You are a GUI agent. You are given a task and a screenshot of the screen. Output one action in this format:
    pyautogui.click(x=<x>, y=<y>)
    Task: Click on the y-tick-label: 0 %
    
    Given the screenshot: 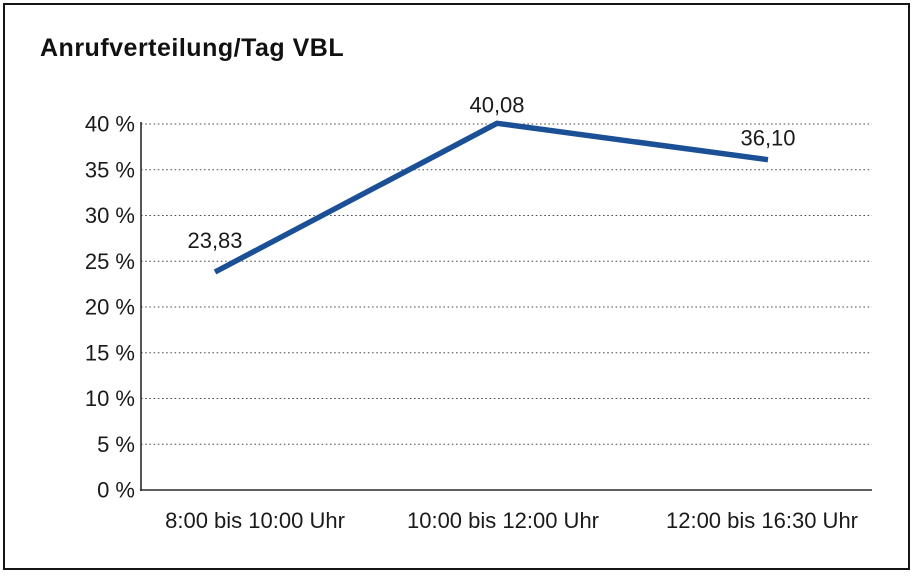 What is the action you would take?
    pyautogui.click(x=116, y=490)
    